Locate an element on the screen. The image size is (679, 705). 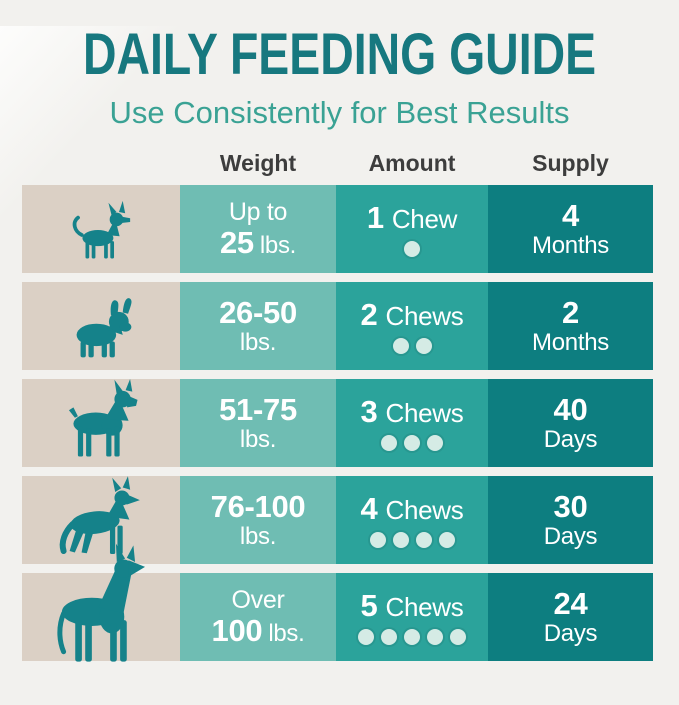
weight-column-header: Weight is located at coordinates (258, 163).